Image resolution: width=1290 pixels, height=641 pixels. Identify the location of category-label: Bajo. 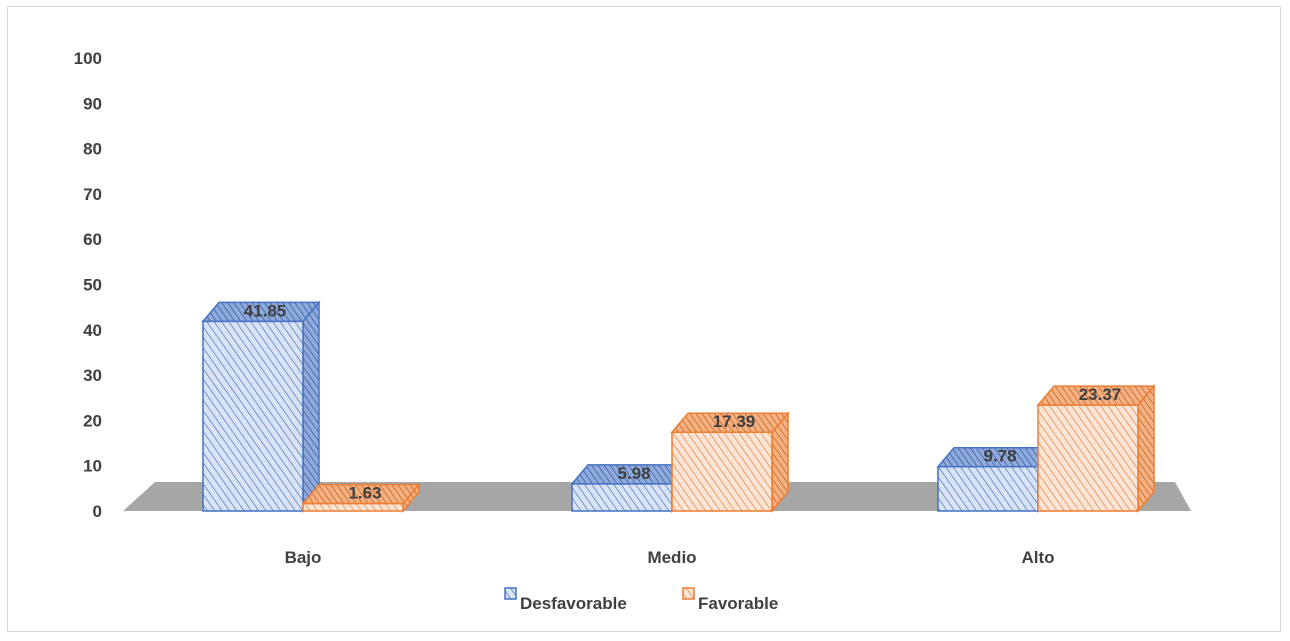
(303, 557).